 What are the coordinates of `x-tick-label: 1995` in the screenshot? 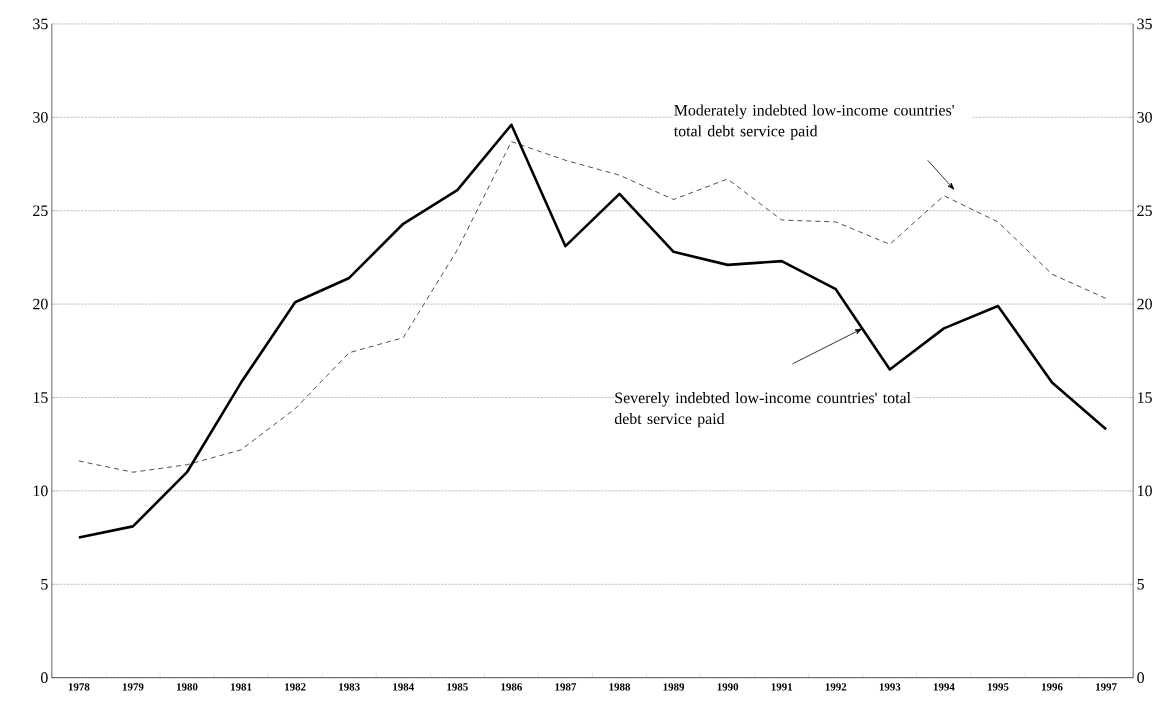 It's located at (998, 687).